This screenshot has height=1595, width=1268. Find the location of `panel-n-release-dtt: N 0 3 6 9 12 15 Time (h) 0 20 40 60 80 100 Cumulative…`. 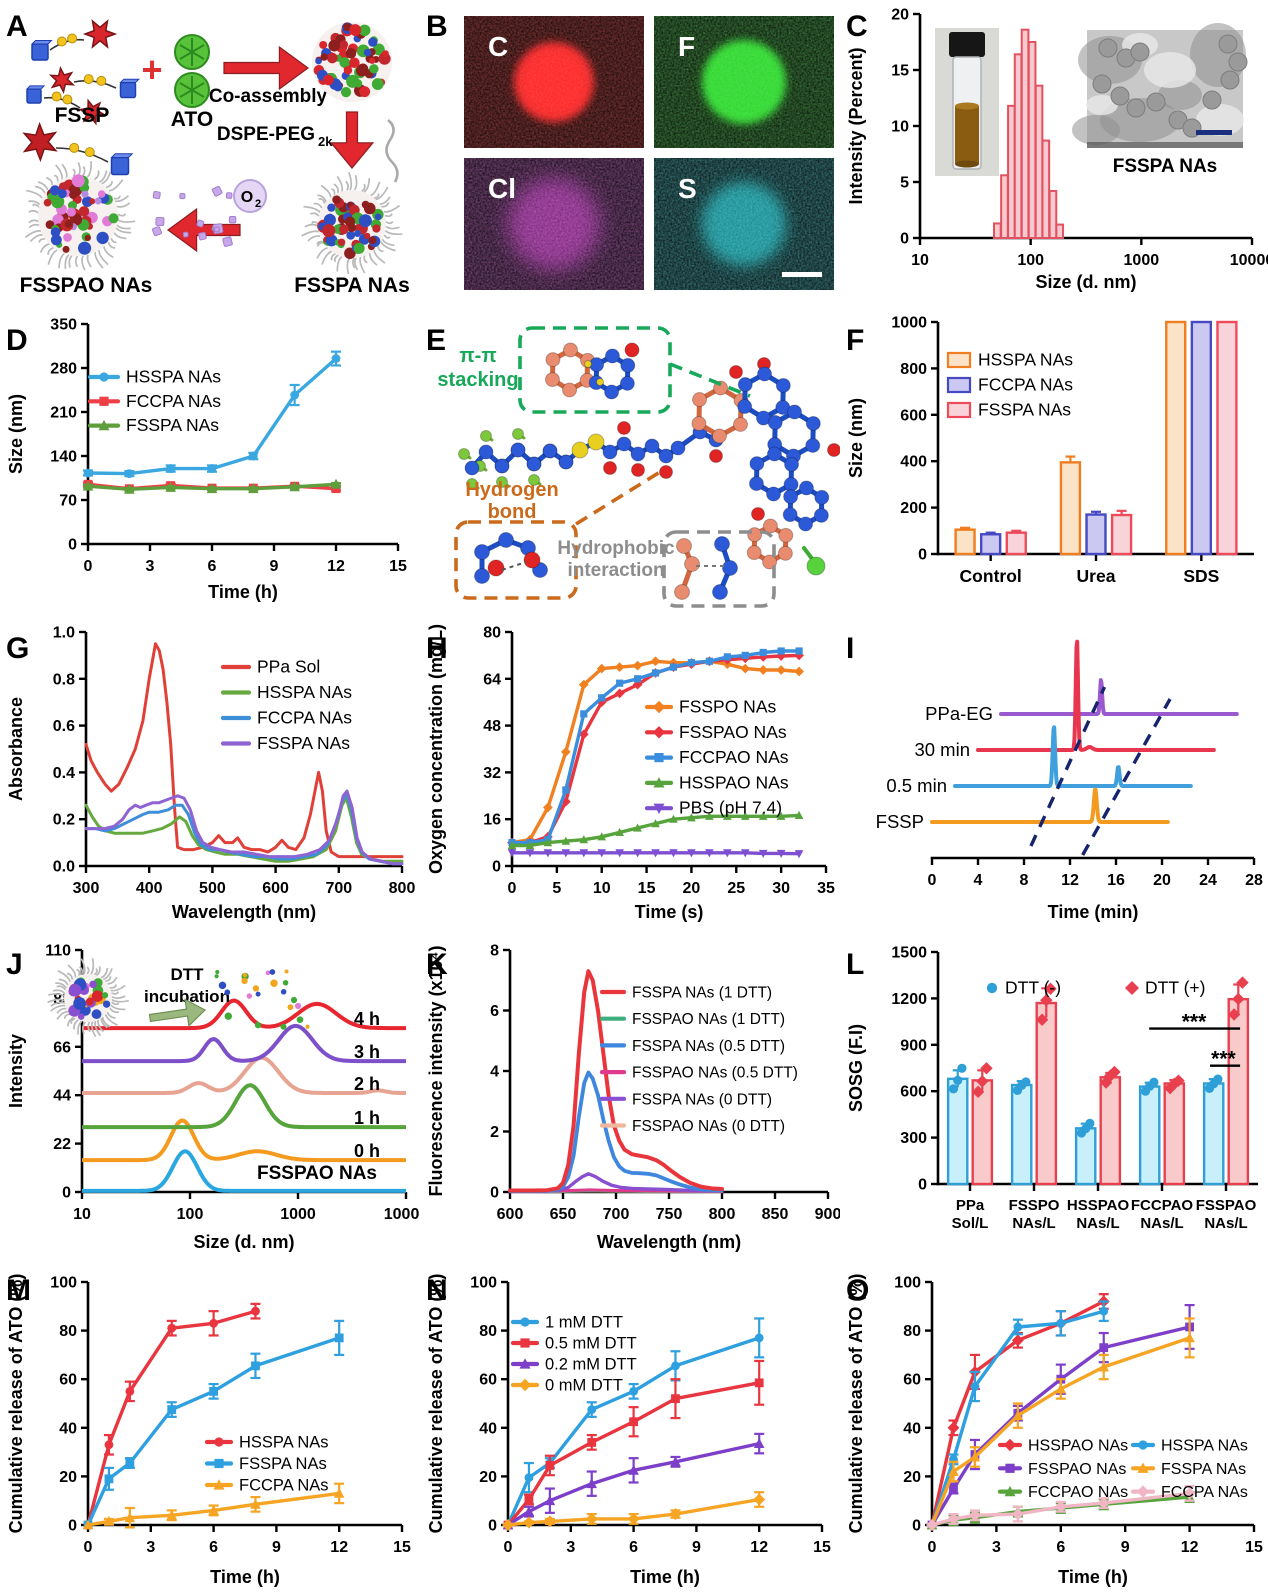

panel-n-release-dtt: N 0 3 6 9 12 15 Time (h) 0 20 40 60 80 100 Cumulative… is located at coordinates (630, 1427).